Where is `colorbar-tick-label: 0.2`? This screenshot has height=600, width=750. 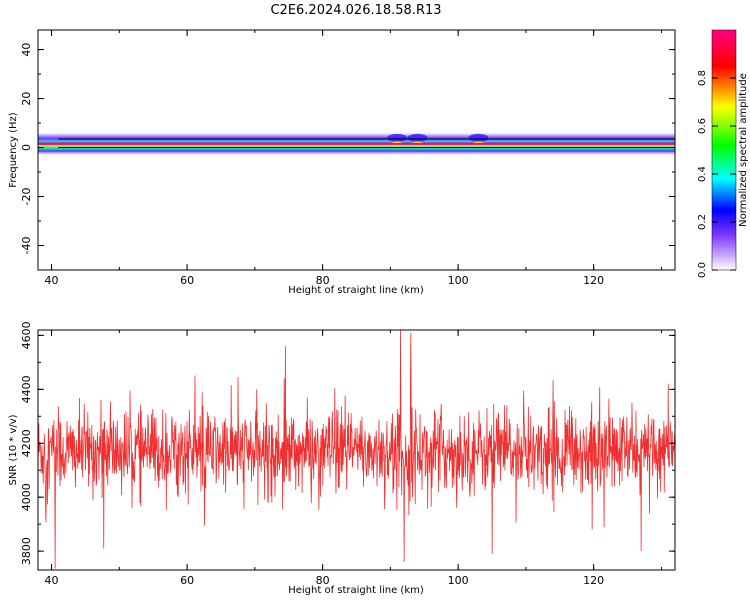 colorbar-tick-label: 0.2 is located at coordinates (702, 222).